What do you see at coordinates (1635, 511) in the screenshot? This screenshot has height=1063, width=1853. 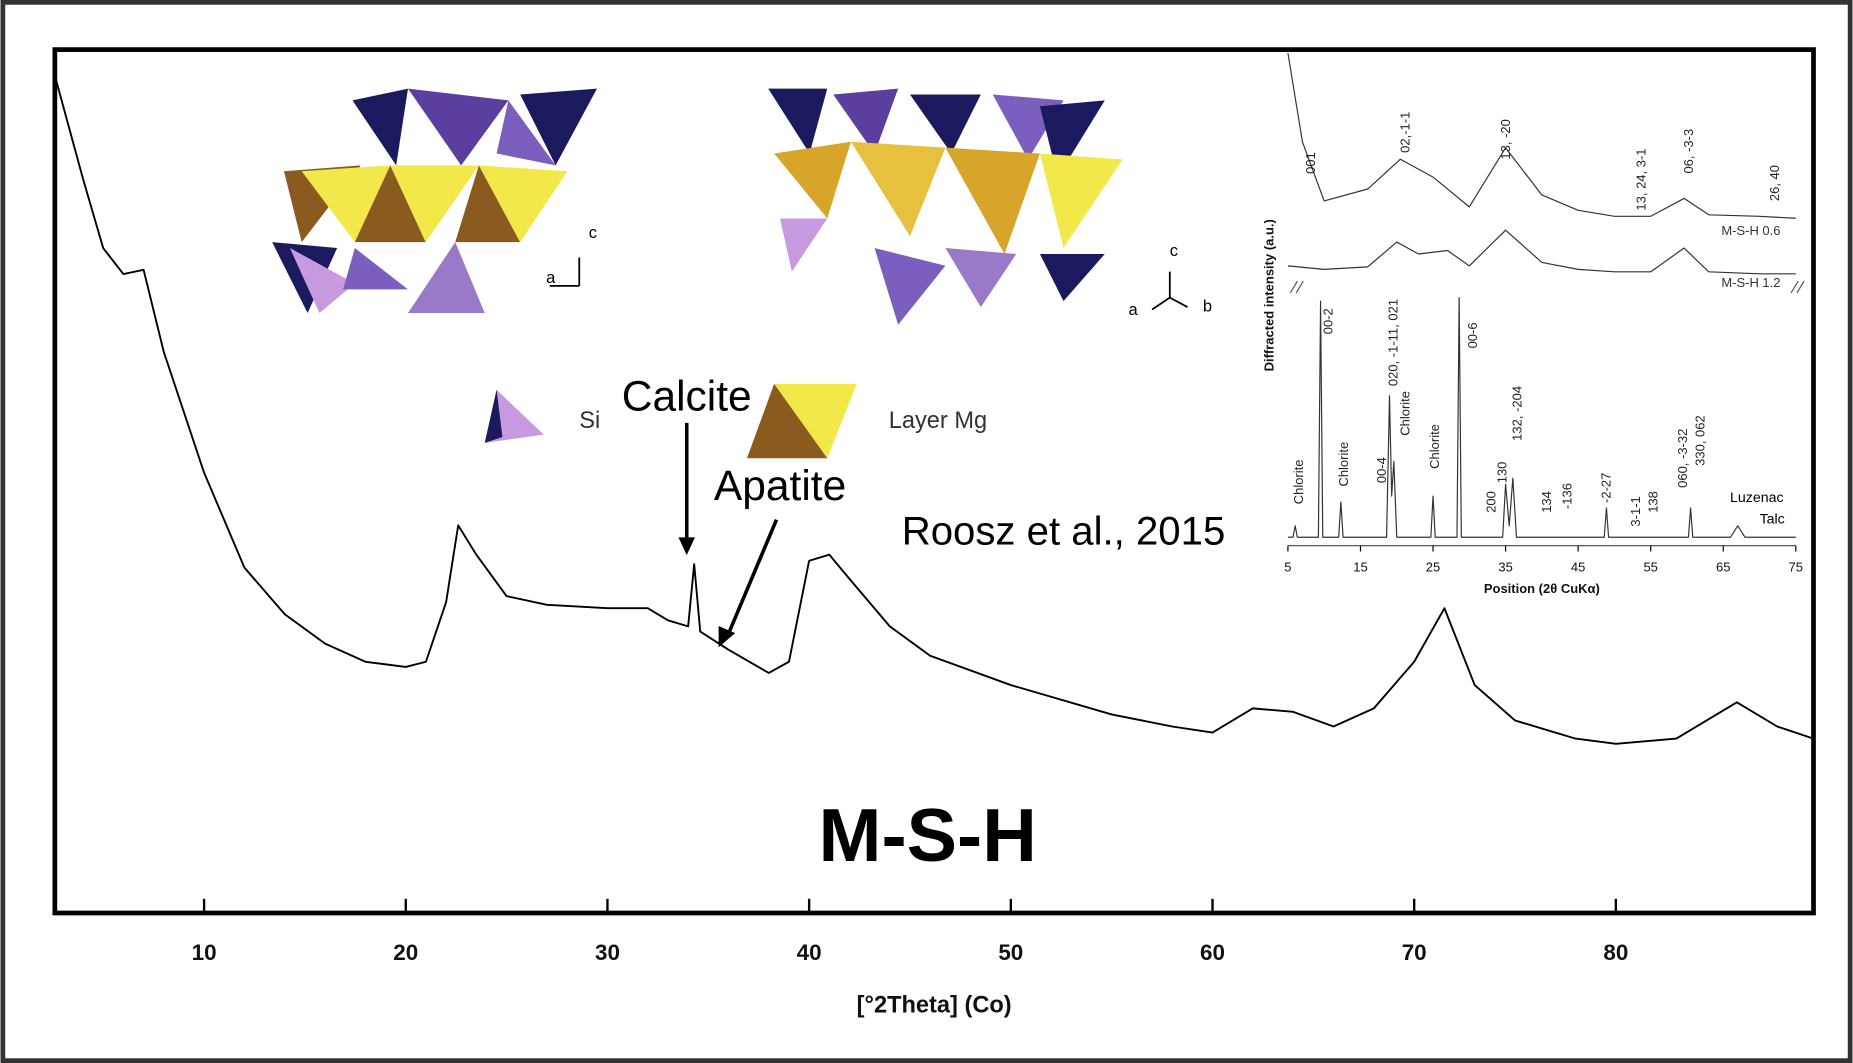 I see `peak-label: 3-1-1` at bounding box center [1635, 511].